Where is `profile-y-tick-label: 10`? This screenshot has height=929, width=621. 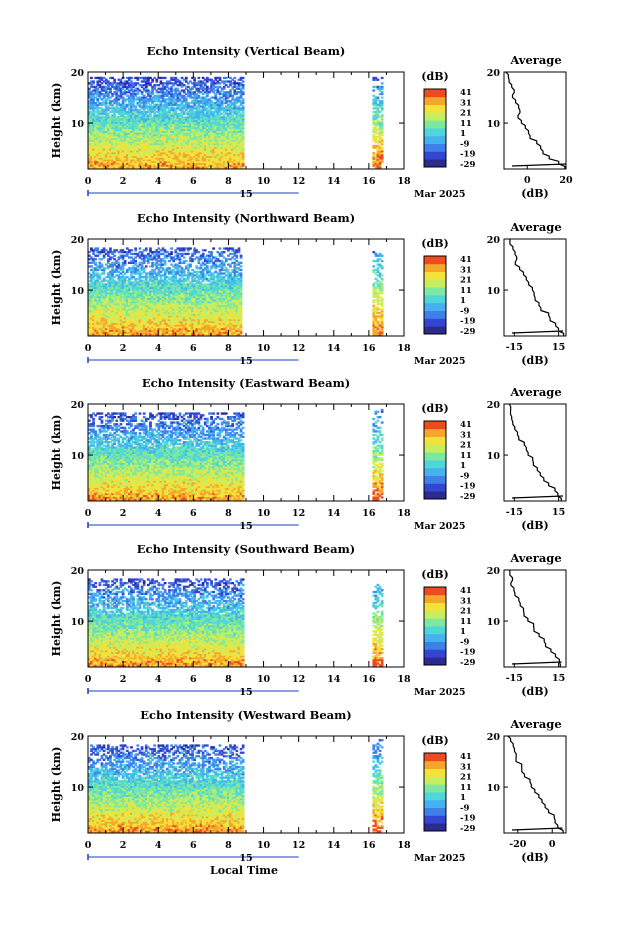 profile-y-tick-label: 10 is located at coordinates (494, 124).